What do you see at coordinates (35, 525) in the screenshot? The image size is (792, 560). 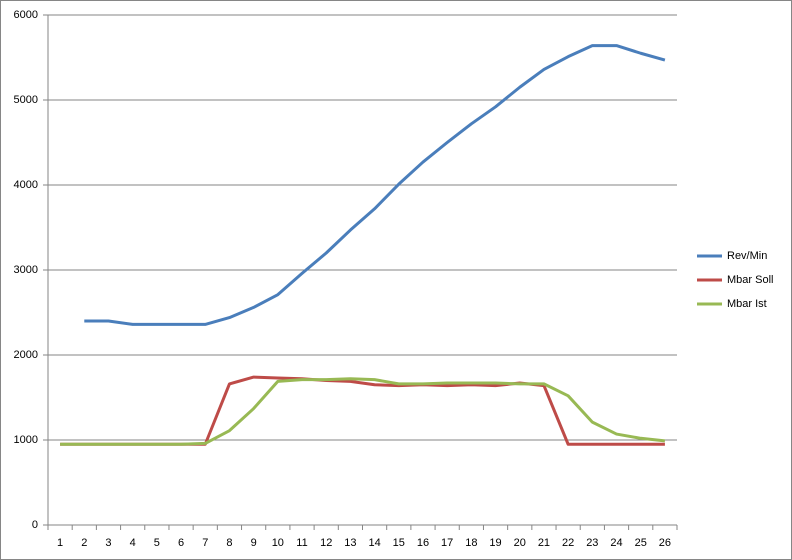 I see `y-tick-label: 0` at bounding box center [35, 525].